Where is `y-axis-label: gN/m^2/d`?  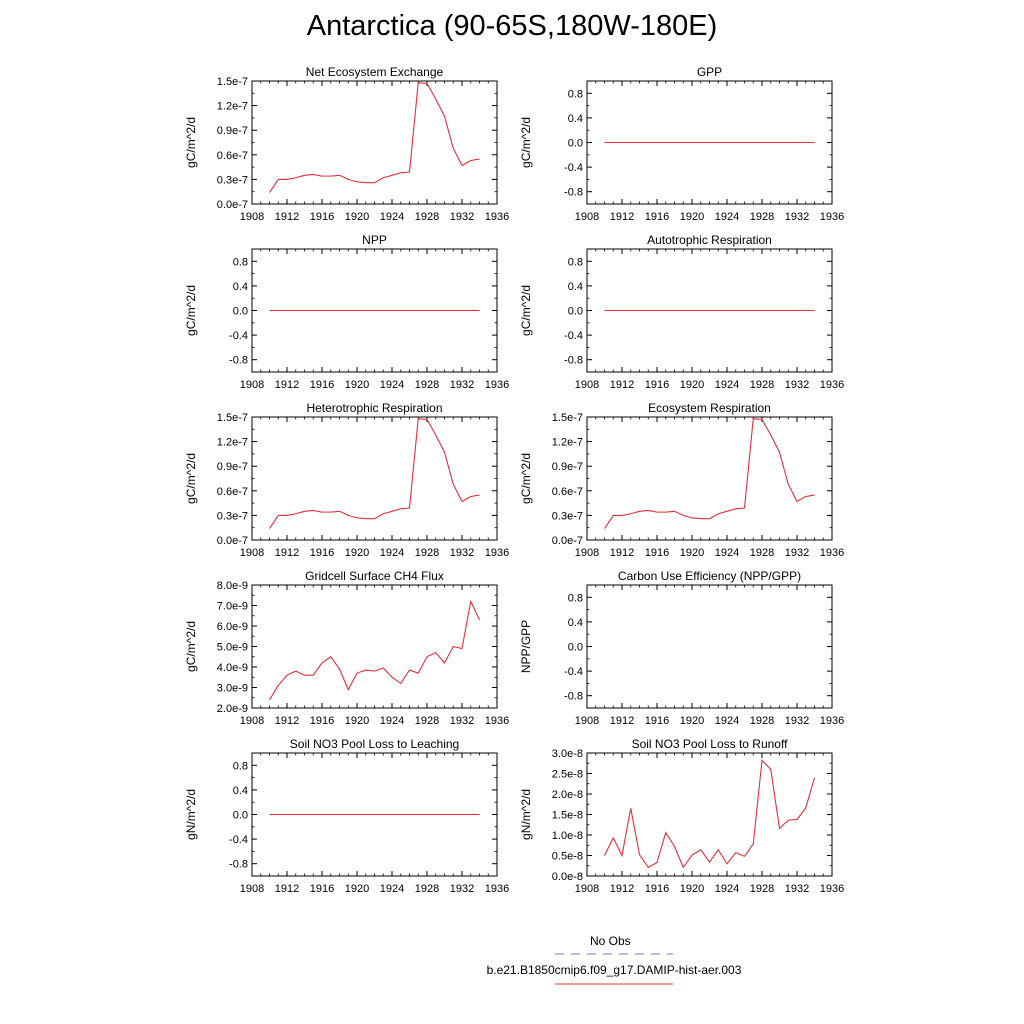
y-axis-label: gN/m^2/d is located at coordinates (191, 814).